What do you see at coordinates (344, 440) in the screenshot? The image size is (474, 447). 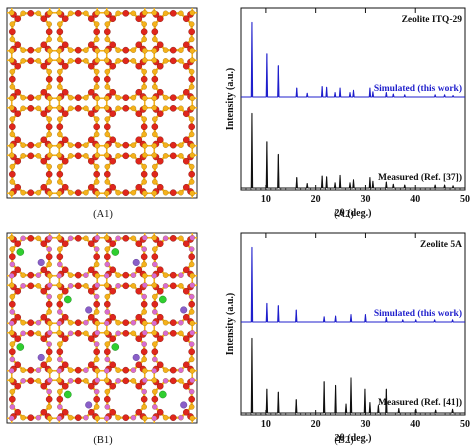 I see `caption-b2: (B2)` at bounding box center [344, 440].